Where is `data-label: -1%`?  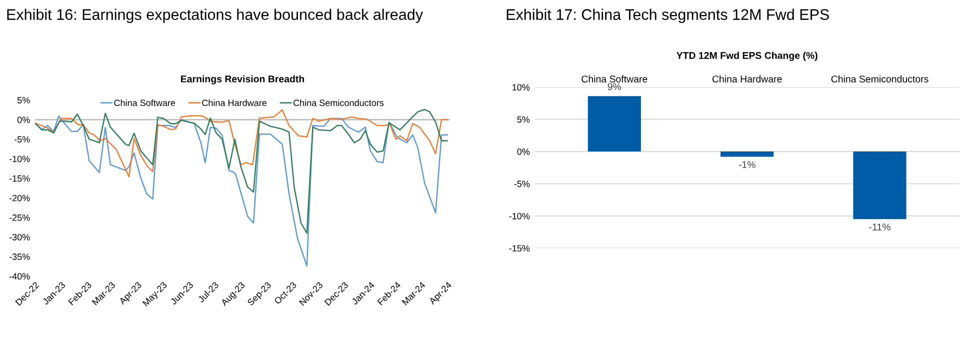 data-label: -1% is located at coordinates (747, 164).